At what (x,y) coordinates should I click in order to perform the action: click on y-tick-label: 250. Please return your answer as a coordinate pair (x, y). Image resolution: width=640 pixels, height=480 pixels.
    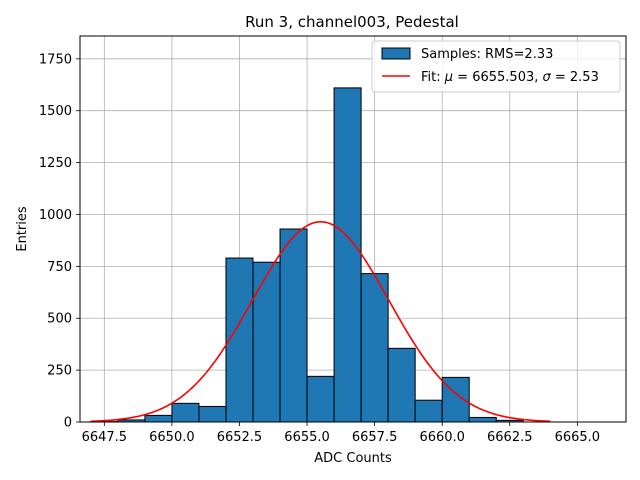
    Looking at the image, I should click on (59, 371).